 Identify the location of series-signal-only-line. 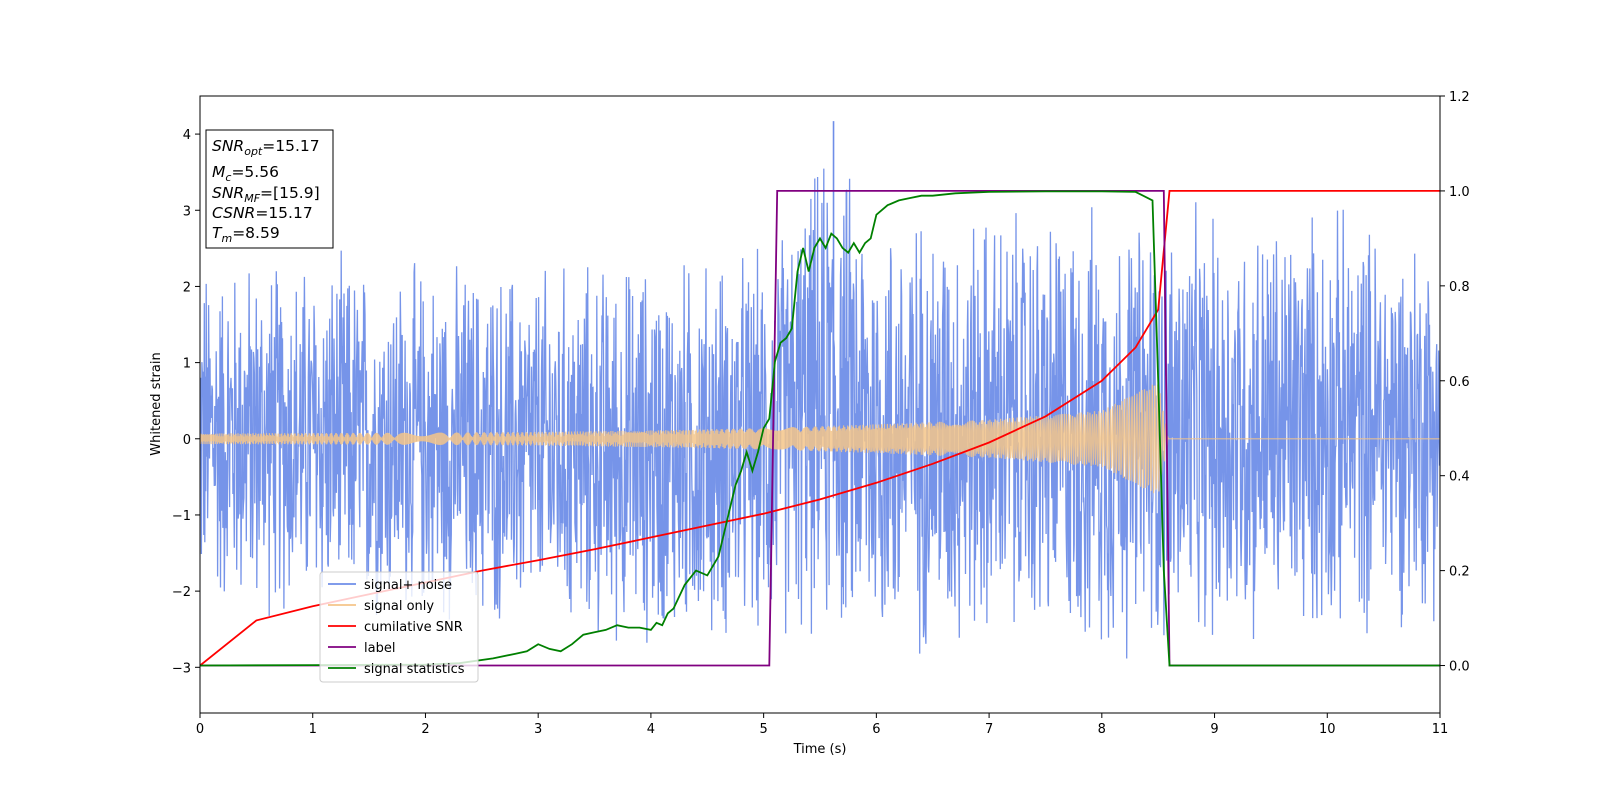
(820, 439).